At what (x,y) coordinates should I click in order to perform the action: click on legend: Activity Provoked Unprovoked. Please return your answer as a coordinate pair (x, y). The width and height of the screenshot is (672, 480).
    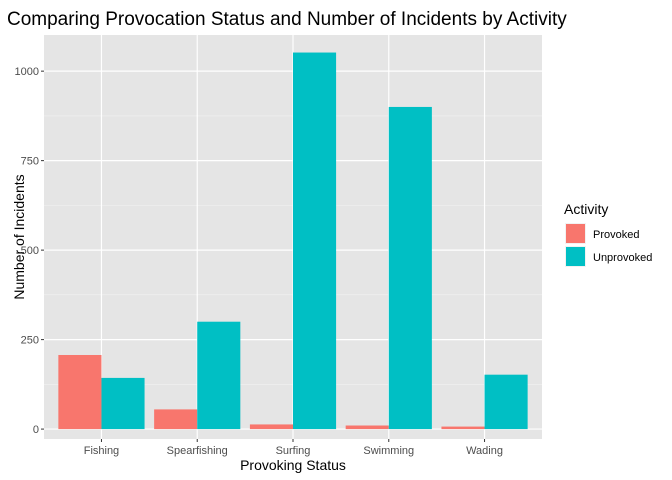
    Looking at the image, I should click on (608, 234).